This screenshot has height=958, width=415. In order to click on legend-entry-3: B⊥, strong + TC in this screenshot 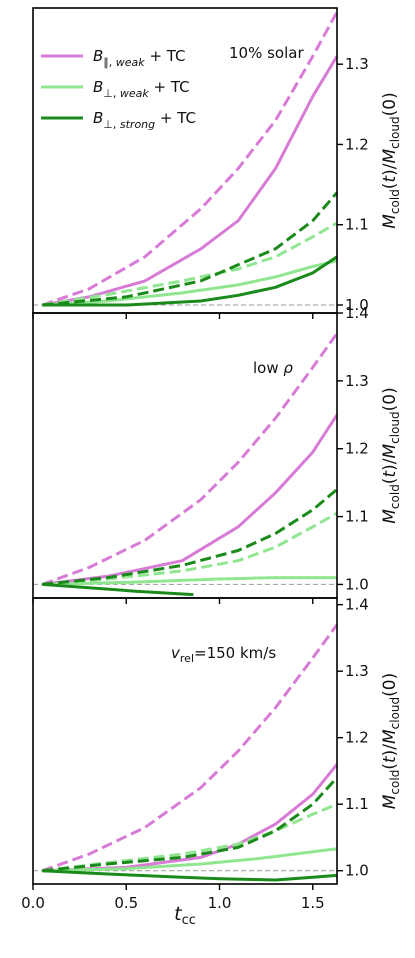, I will do `click(144, 120)`.